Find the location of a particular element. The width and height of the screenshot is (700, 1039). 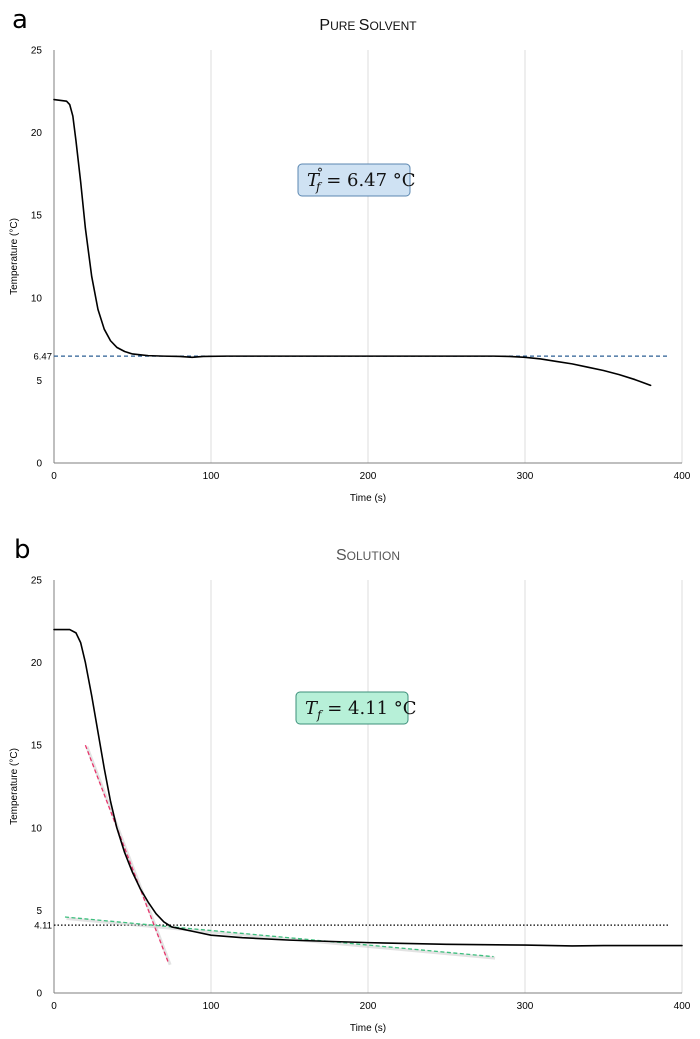

chart-title: SOLUTION is located at coordinates (368, 555).